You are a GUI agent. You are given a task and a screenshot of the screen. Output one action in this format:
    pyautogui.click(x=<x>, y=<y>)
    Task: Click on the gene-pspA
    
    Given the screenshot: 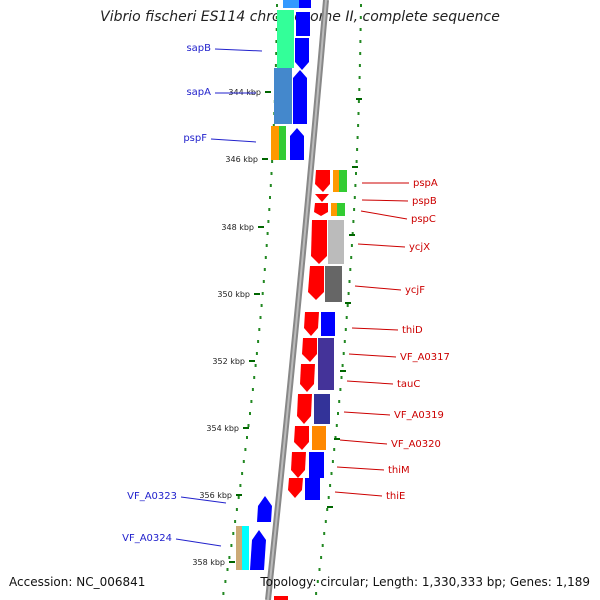 What is the action you would take?
    pyautogui.click(x=331, y=181)
    